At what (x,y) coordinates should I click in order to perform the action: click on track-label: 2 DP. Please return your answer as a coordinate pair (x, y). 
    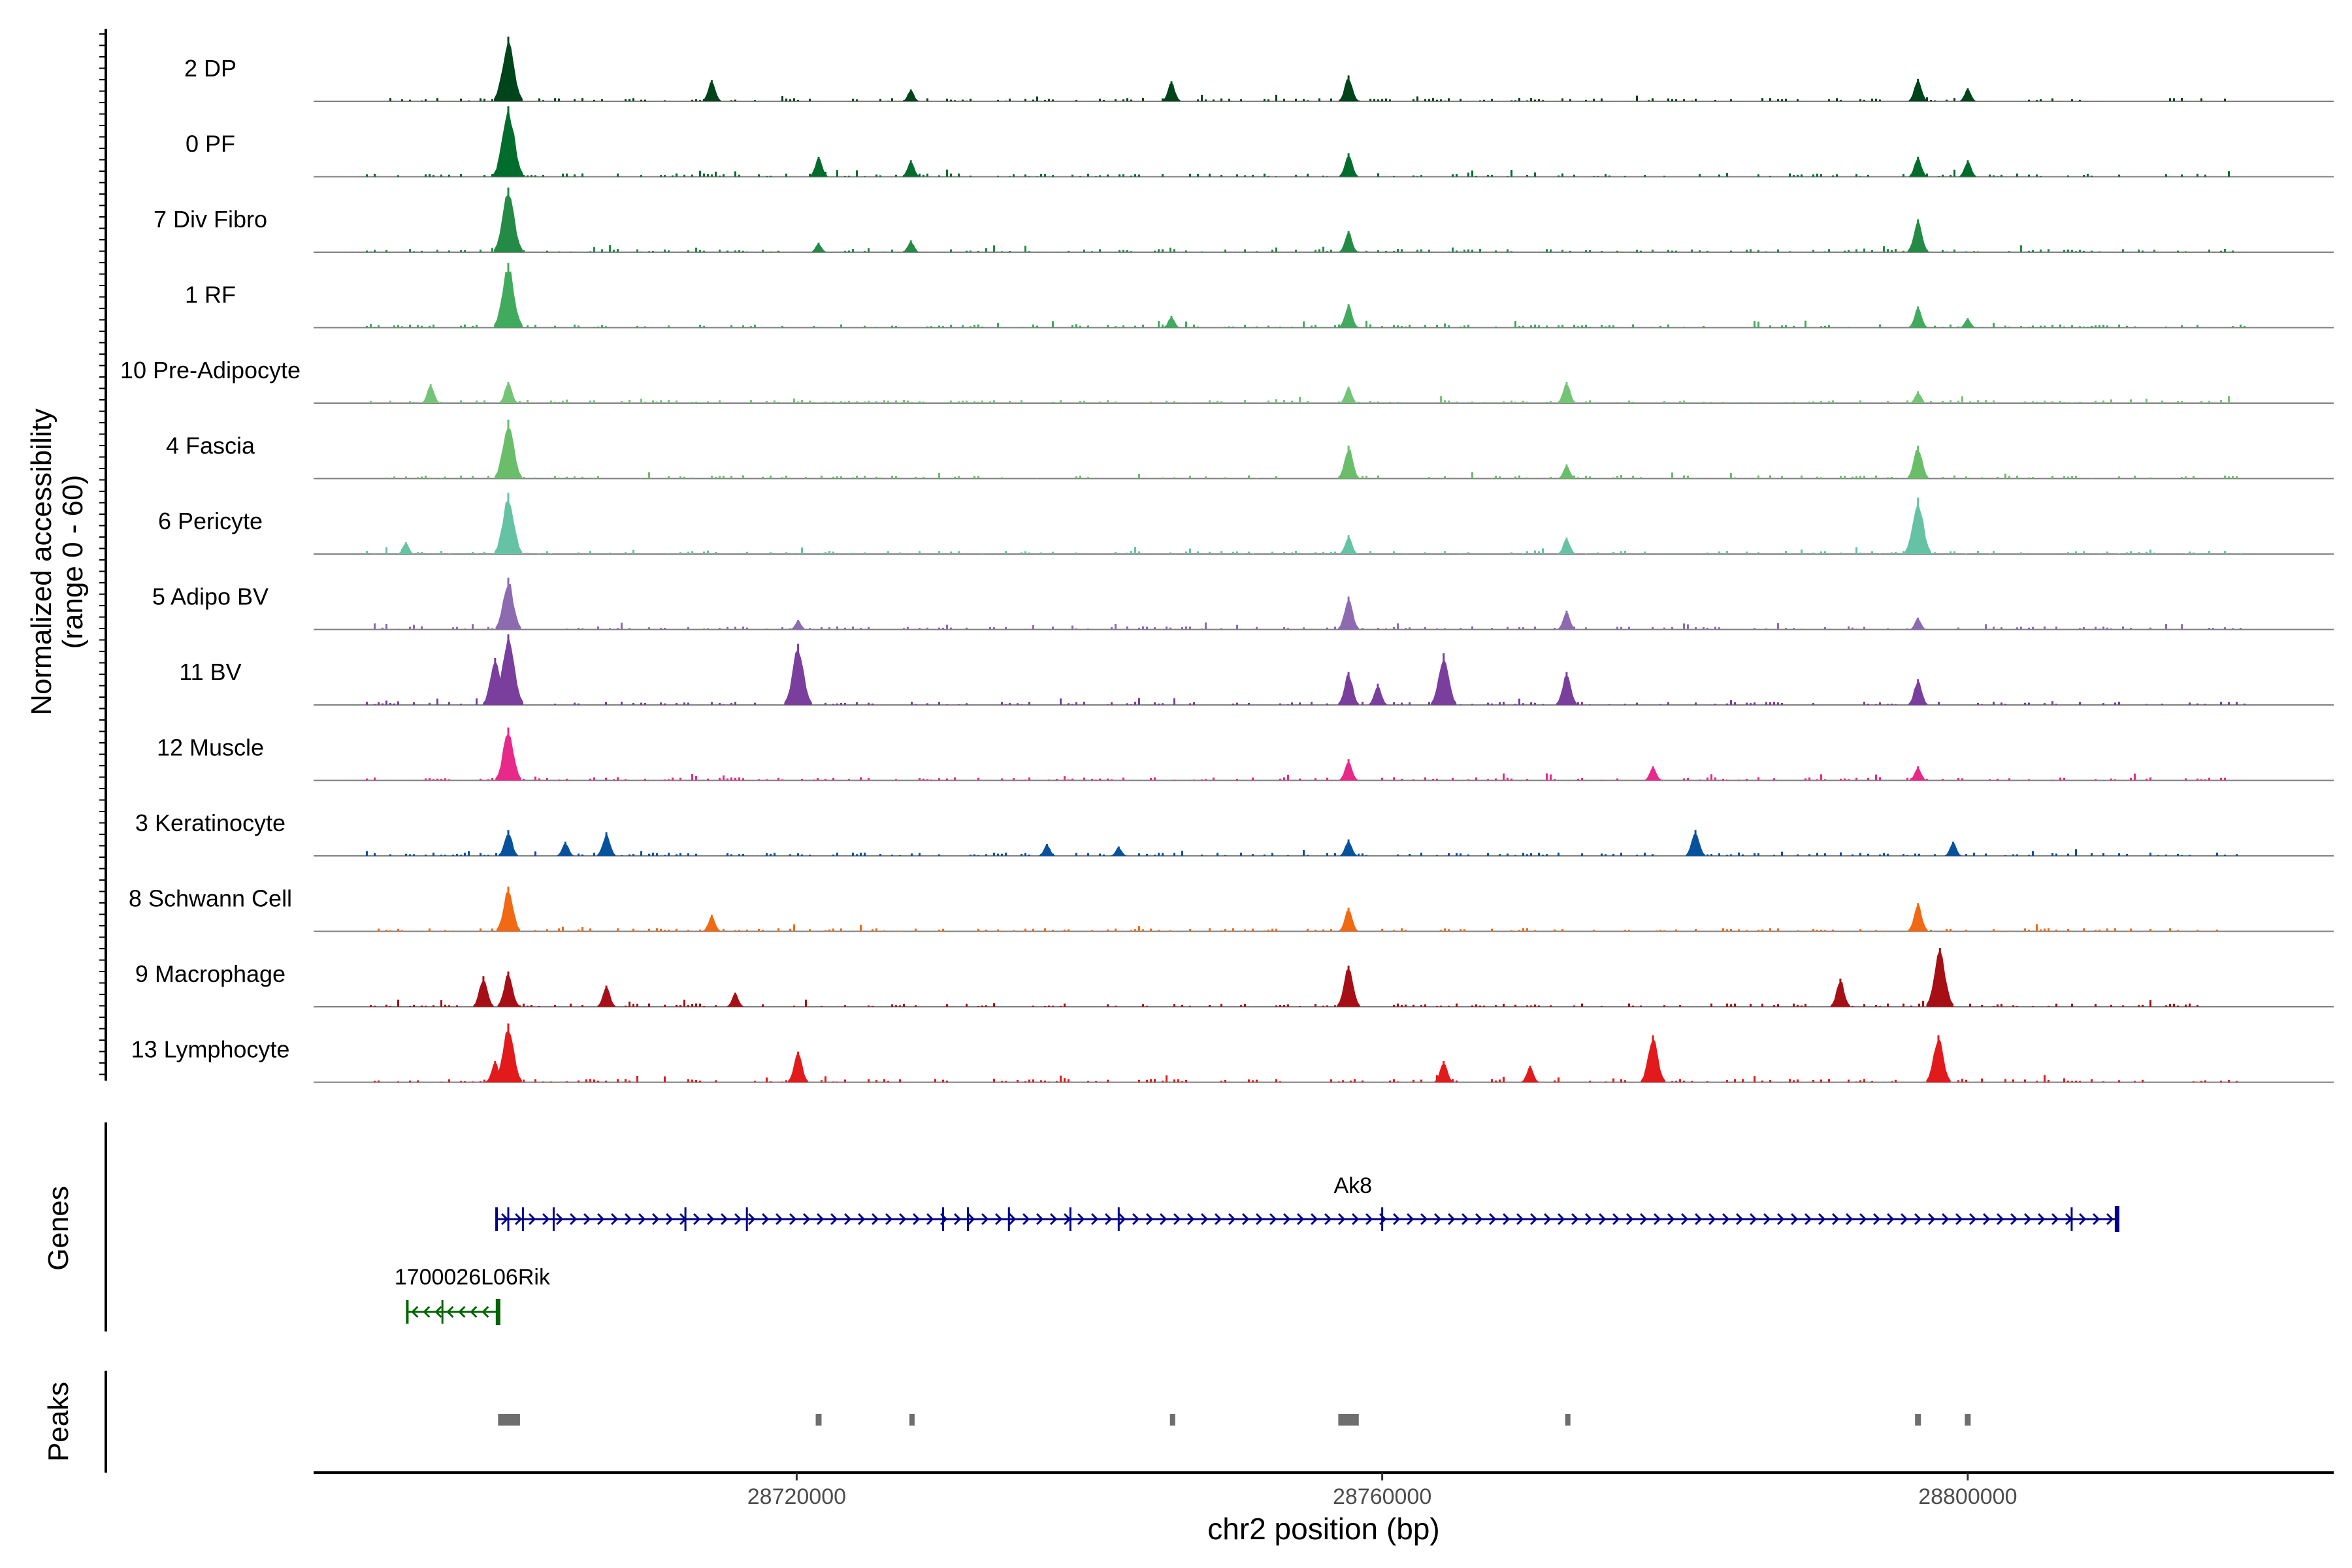
    Looking at the image, I should click on (210, 68).